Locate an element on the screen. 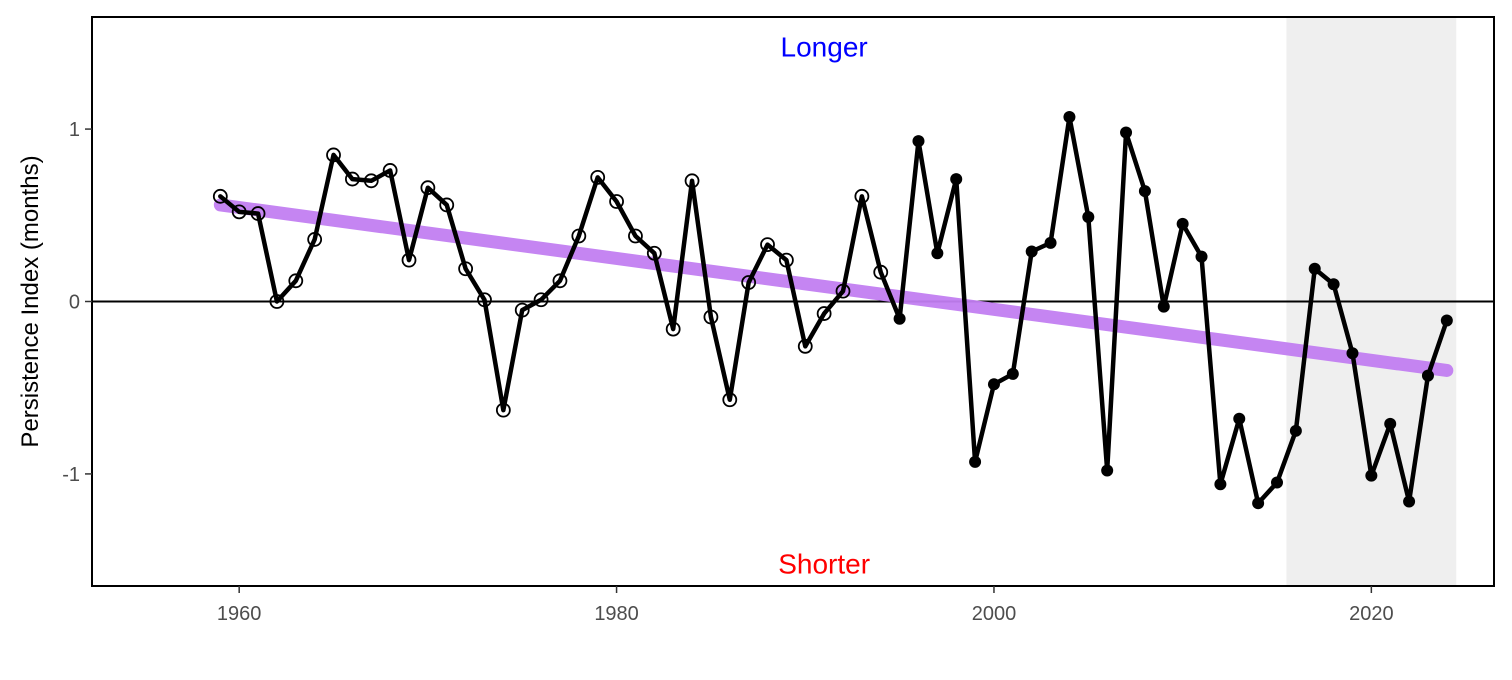 The width and height of the screenshot is (1512, 680). y-tick-label: 0 is located at coordinates (74, 303).